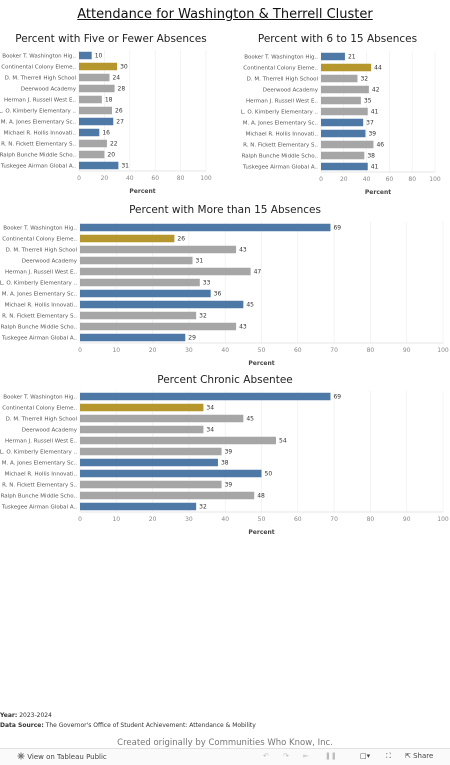 The width and height of the screenshot is (450, 765). Describe the element at coordinates (207, 283) in the screenshot. I see `data-label: 33` at that location.